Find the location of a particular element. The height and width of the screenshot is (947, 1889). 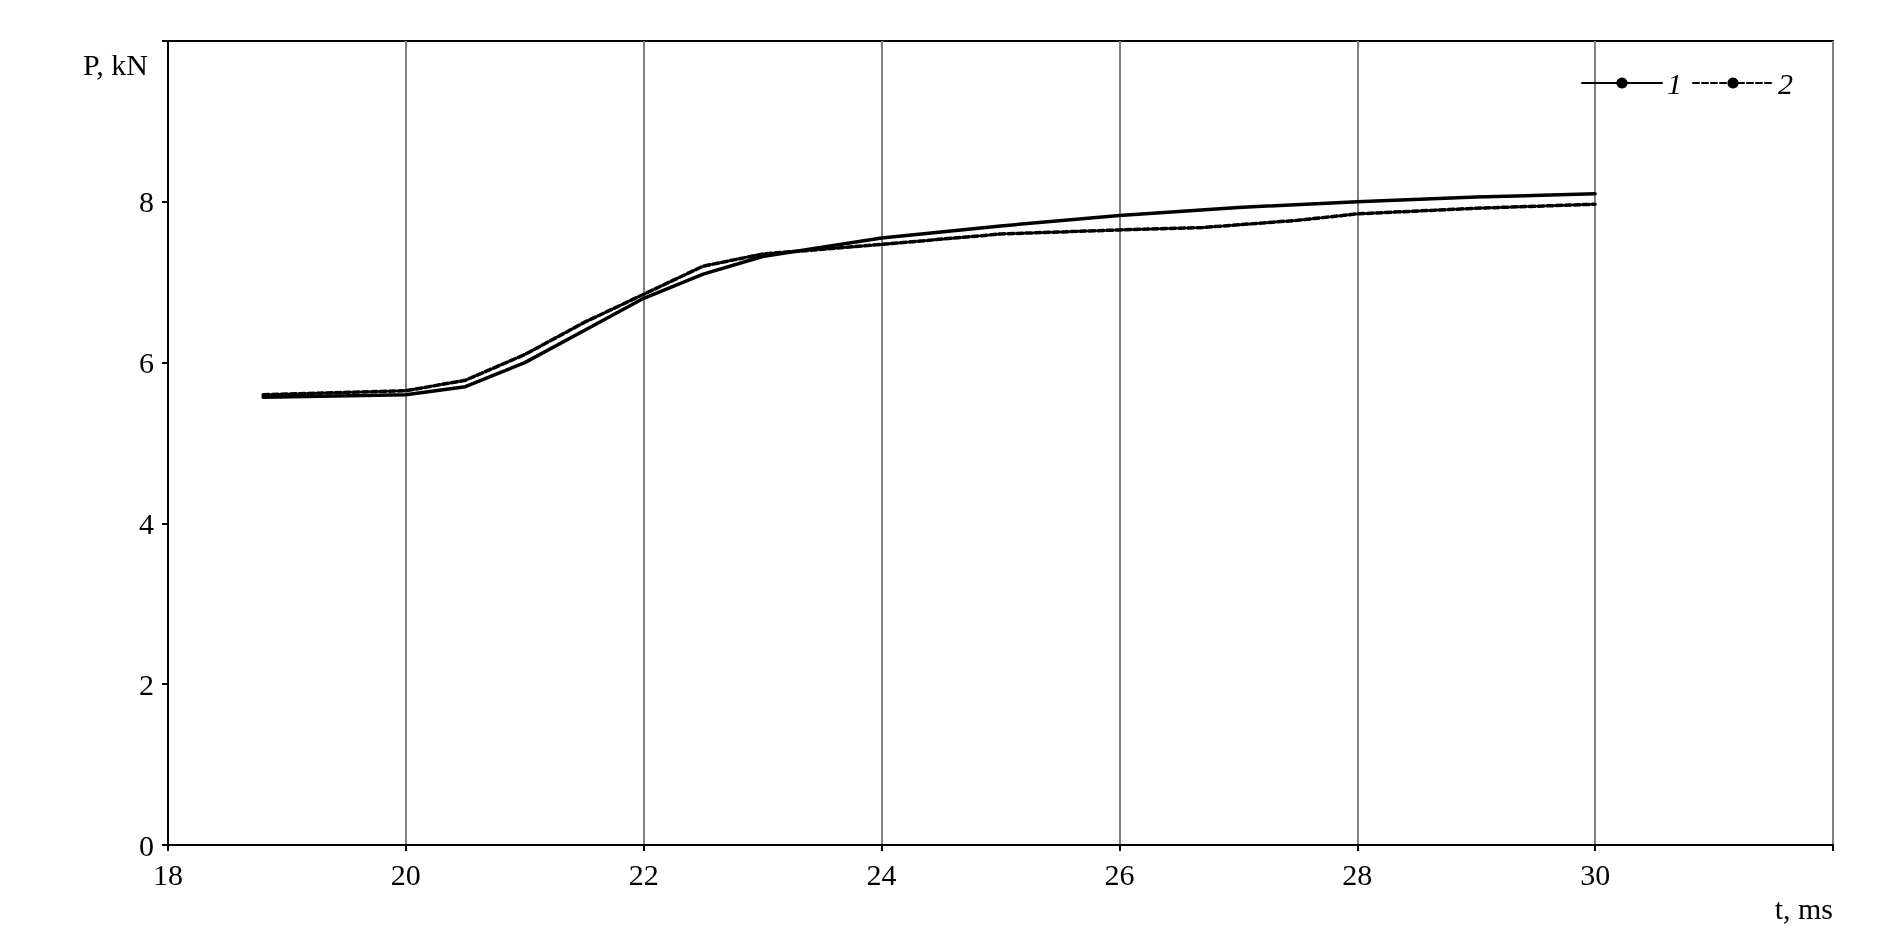

x-tick-label: 28 is located at coordinates (1357, 874).